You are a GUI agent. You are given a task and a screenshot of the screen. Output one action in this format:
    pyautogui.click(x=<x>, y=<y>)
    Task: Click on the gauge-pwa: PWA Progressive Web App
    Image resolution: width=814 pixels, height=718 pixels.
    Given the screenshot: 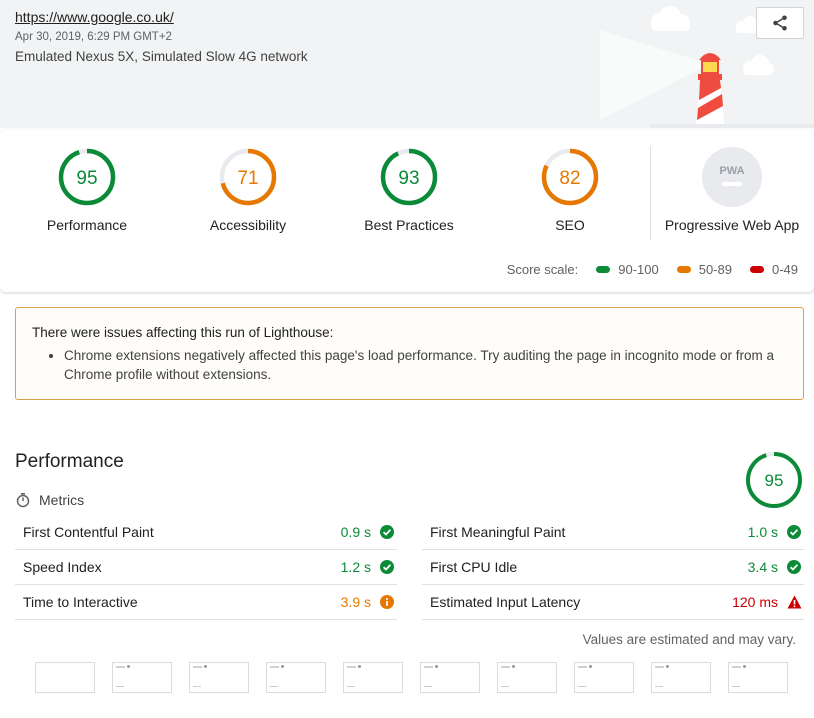 What is the action you would take?
    pyautogui.click(x=732, y=189)
    